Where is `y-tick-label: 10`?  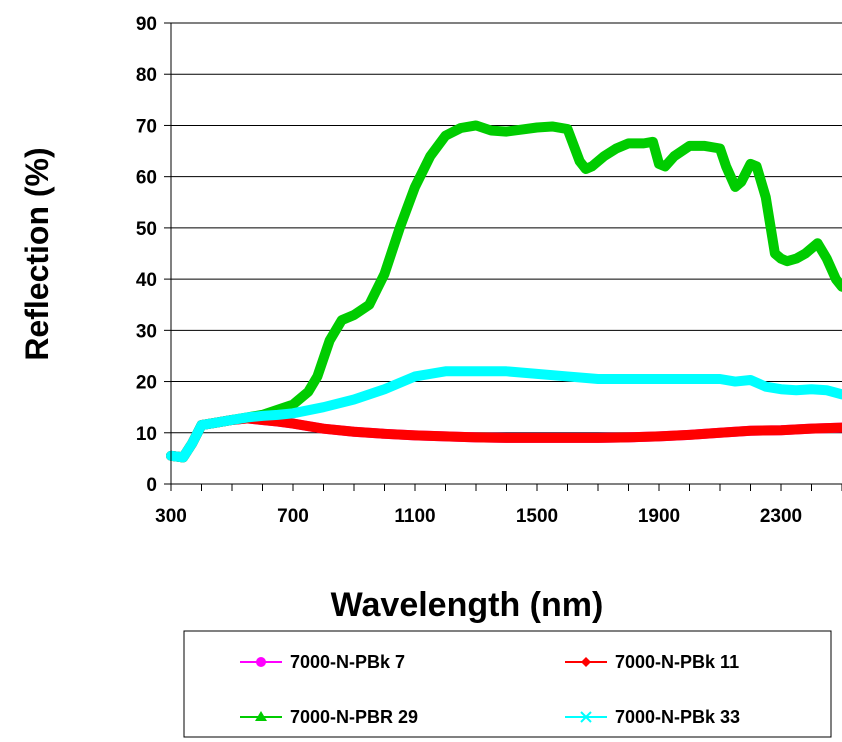 y-tick-label: 10 is located at coordinates (146, 434).